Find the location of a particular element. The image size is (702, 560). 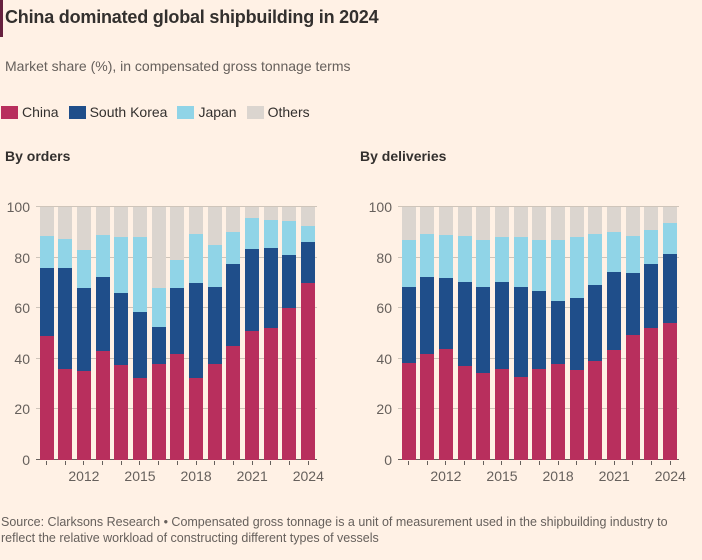

x-axis-label: 2012 is located at coordinates (84, 476).